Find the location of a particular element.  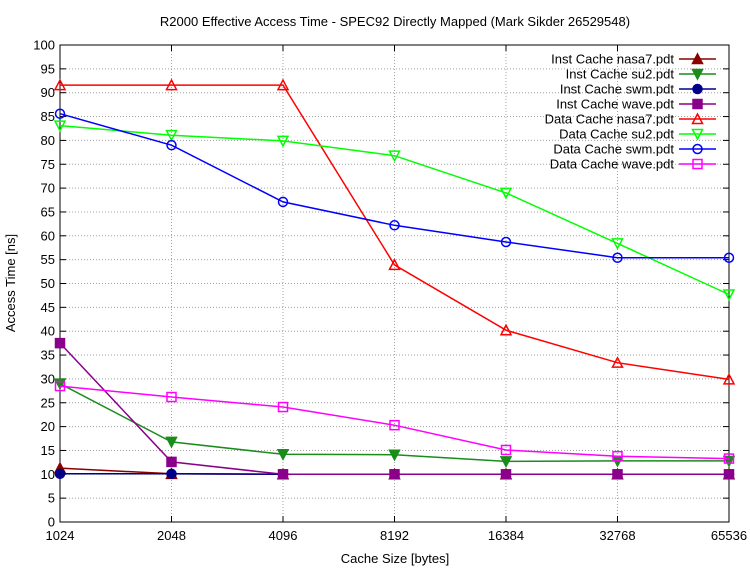

legend-item: Data Cache wave.pdt is located at coordinates (633, 164).